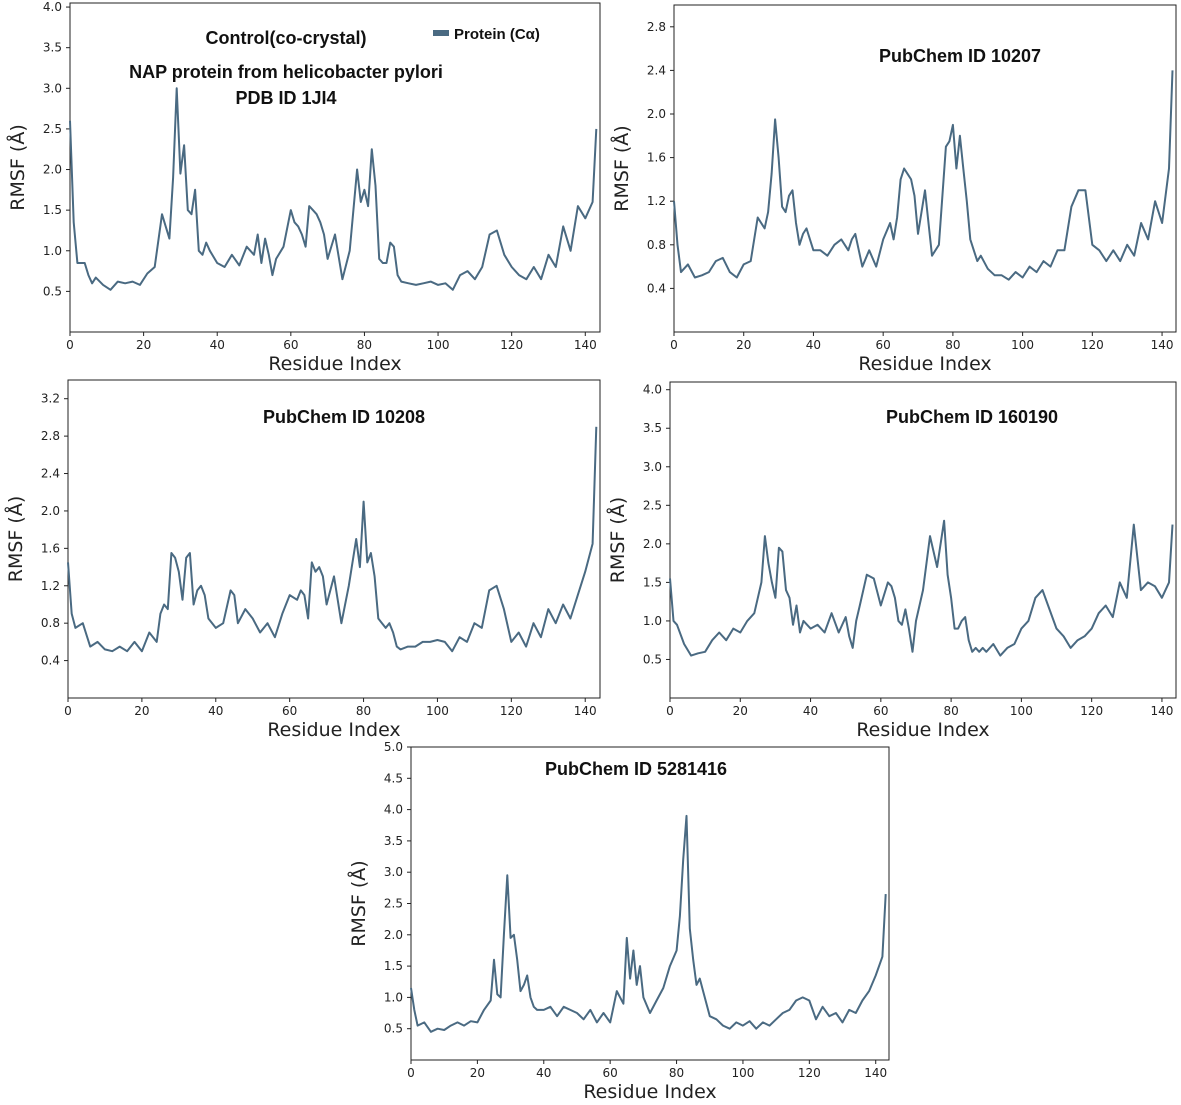 This screenshot has height=1105, width=1181. Describe the element at coordinates (50, 399) in the screenshot. I see `y-tick-label: 3.2` at that location.